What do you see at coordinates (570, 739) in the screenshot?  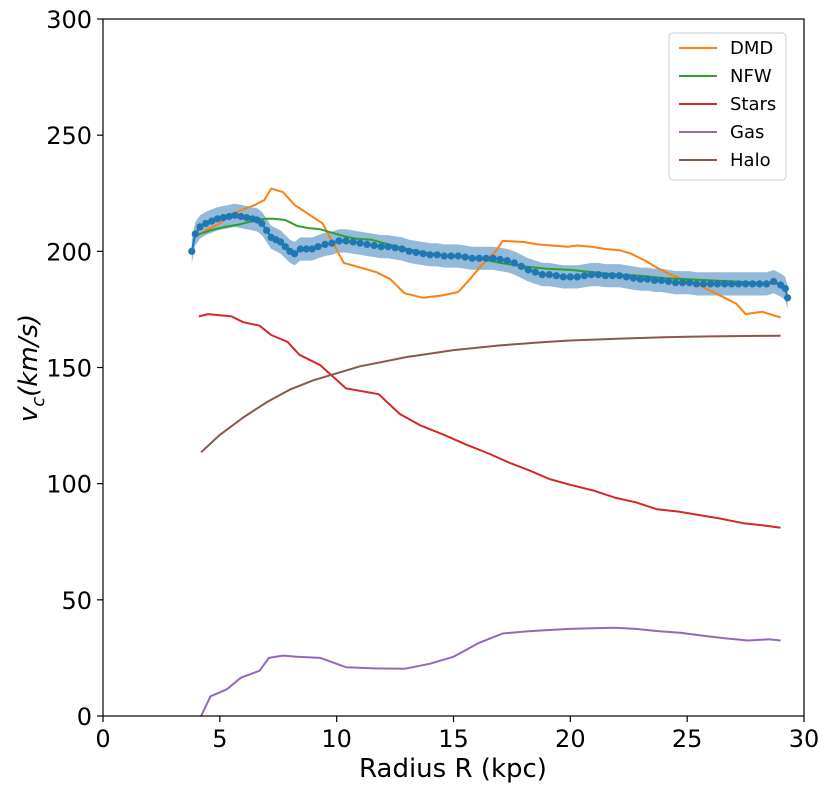 I see `x-tick-label: 20` at bounding box center [570, 739].